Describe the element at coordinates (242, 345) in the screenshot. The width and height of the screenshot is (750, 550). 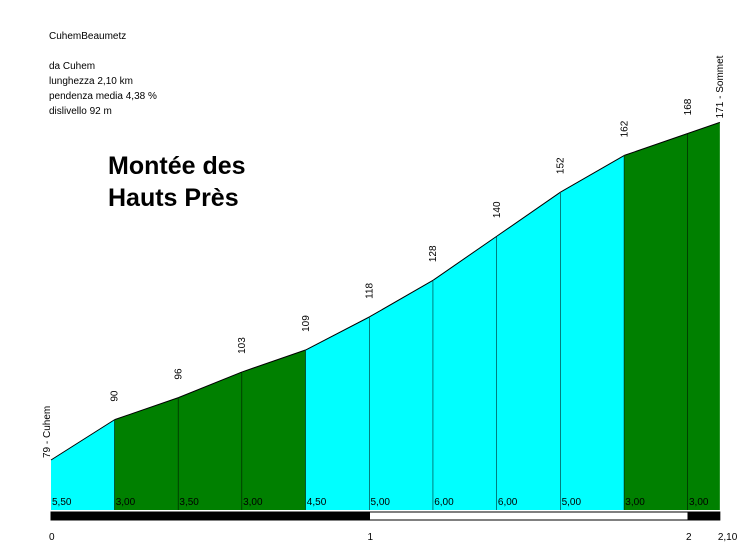
I see `elevation-label: 103` at that location.